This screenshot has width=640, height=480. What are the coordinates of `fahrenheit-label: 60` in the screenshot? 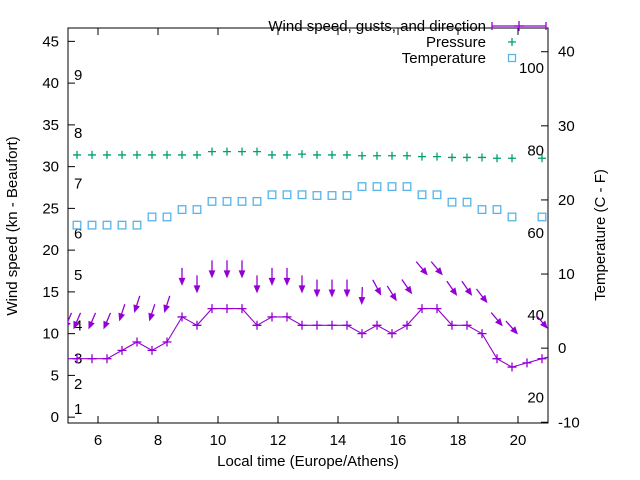 It's located at (535, 233).